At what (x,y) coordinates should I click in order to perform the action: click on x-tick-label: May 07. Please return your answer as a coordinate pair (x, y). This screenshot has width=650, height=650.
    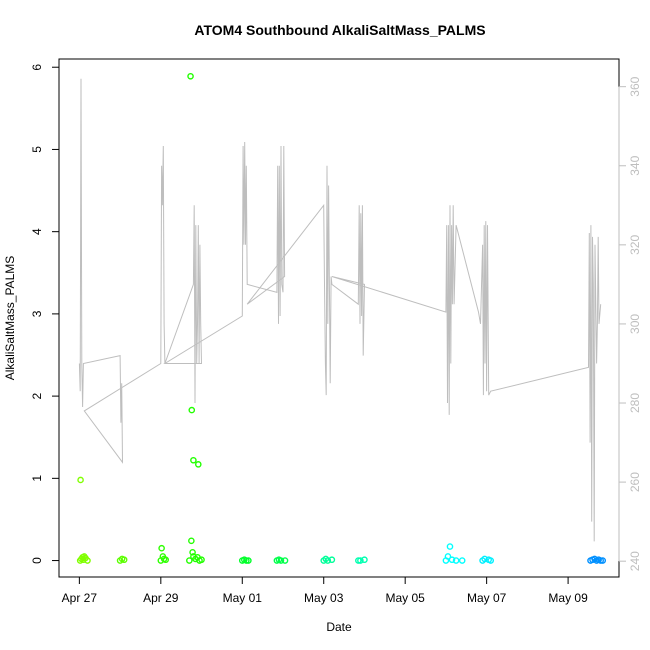
    Looking at the image, I should click on (487, 598).